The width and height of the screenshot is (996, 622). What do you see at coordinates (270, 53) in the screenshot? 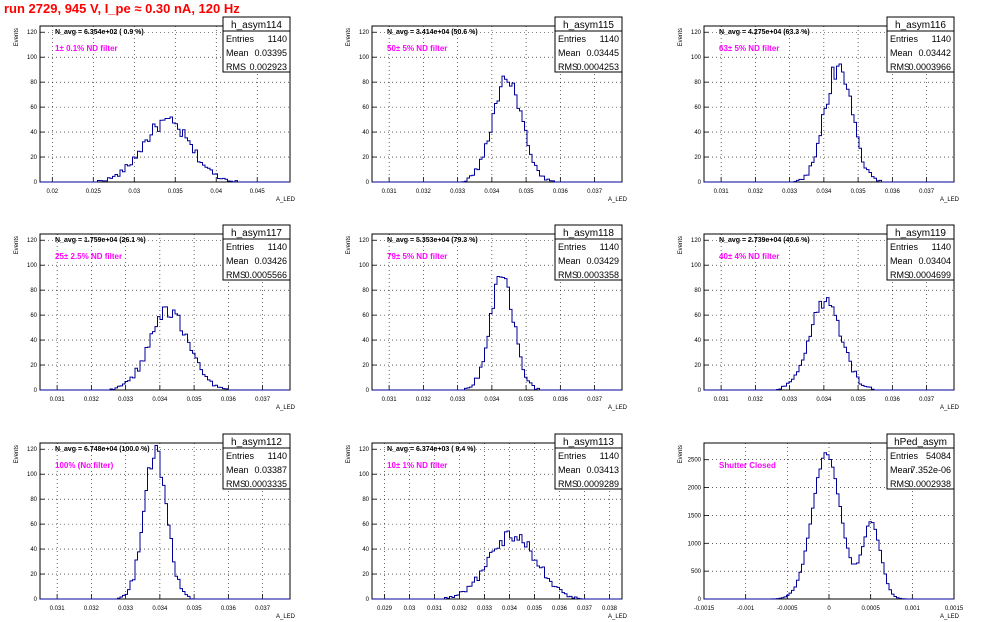
I see `stats-value: 0.03395` at bounding box center [270, 53].